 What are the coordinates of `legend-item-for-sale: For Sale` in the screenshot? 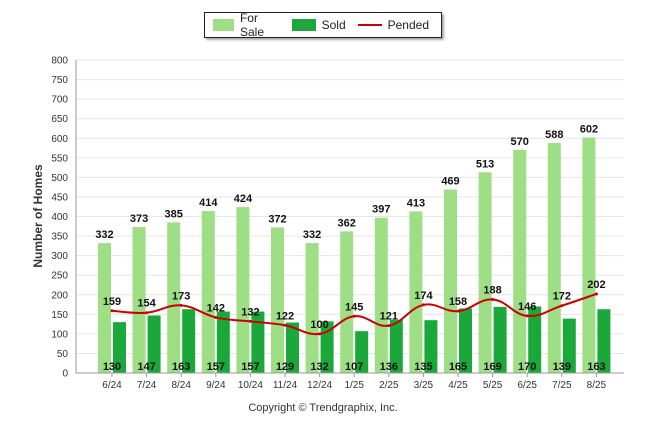 It's located at (246, 25).